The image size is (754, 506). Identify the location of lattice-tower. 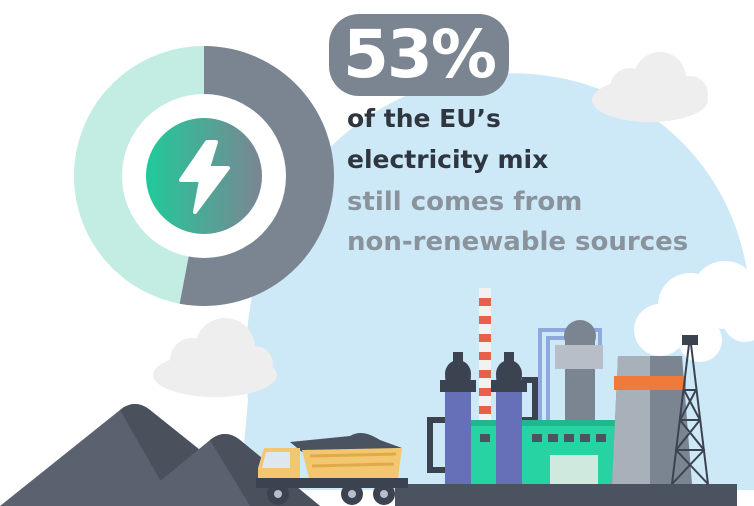
(690, 410).